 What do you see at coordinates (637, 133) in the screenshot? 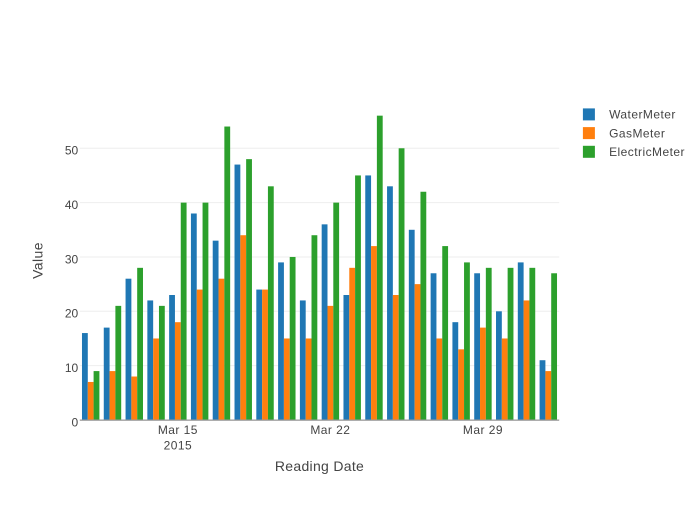
I see `svg-text: GasMeter` at bounding box center [637, 133].